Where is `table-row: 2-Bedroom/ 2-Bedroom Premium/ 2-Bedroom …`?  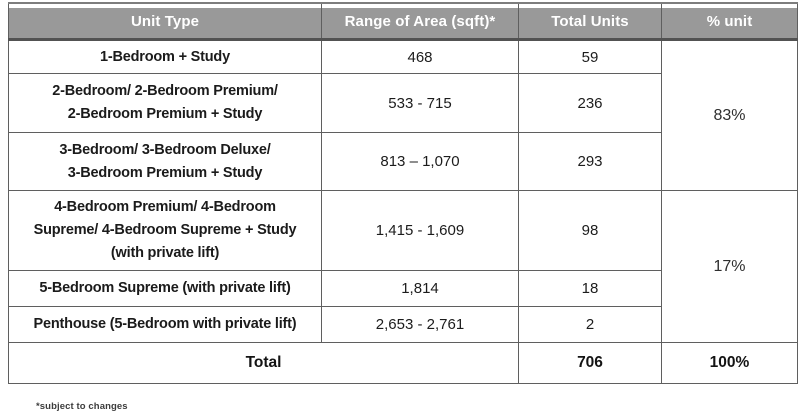
table-row: 2-Bedroom/ 2-Bedroom Premium/ 2-Bedroom … is located at coordinates (403, 103).